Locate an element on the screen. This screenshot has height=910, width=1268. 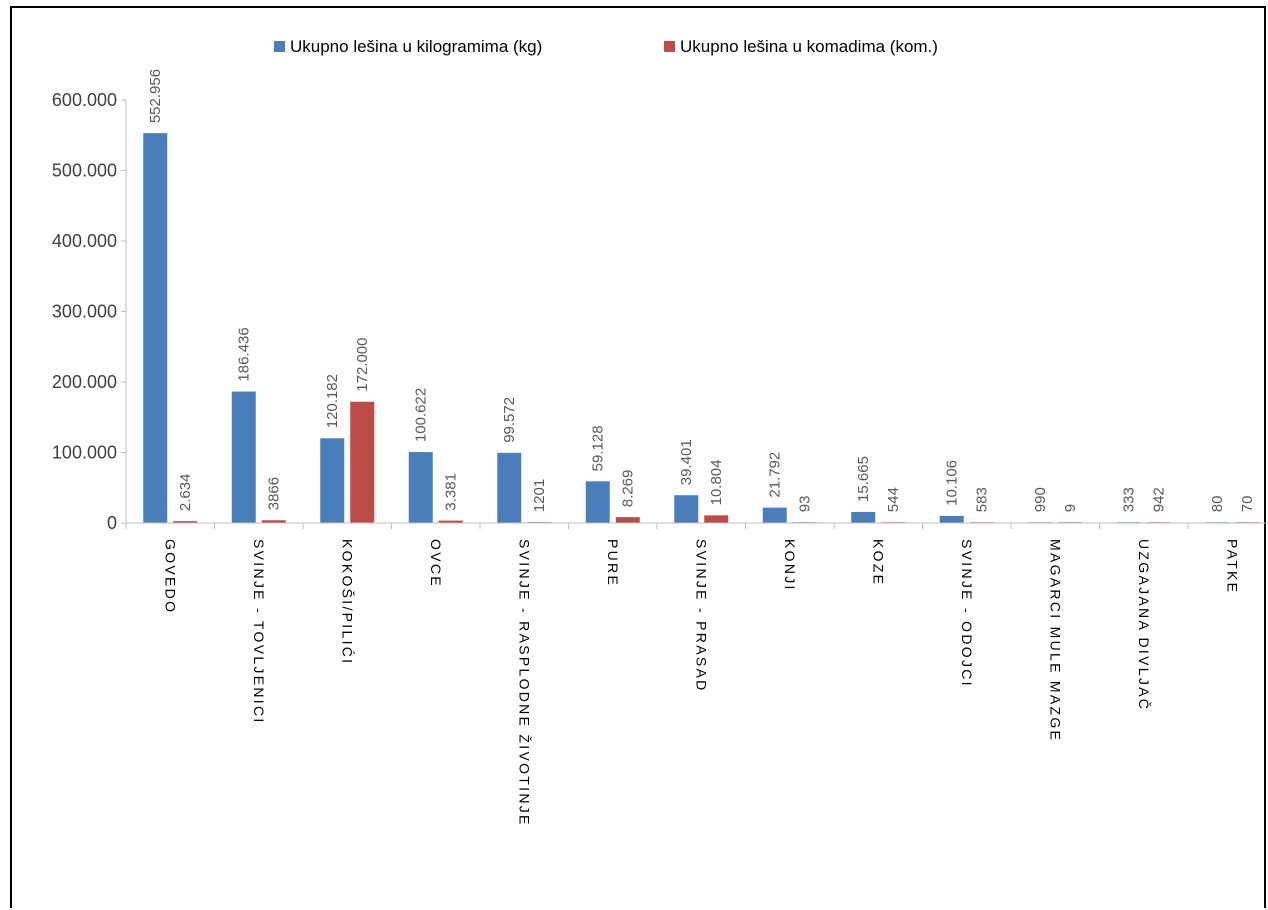
y-tick-label: 400.000 is located at coordinates (84, 241).